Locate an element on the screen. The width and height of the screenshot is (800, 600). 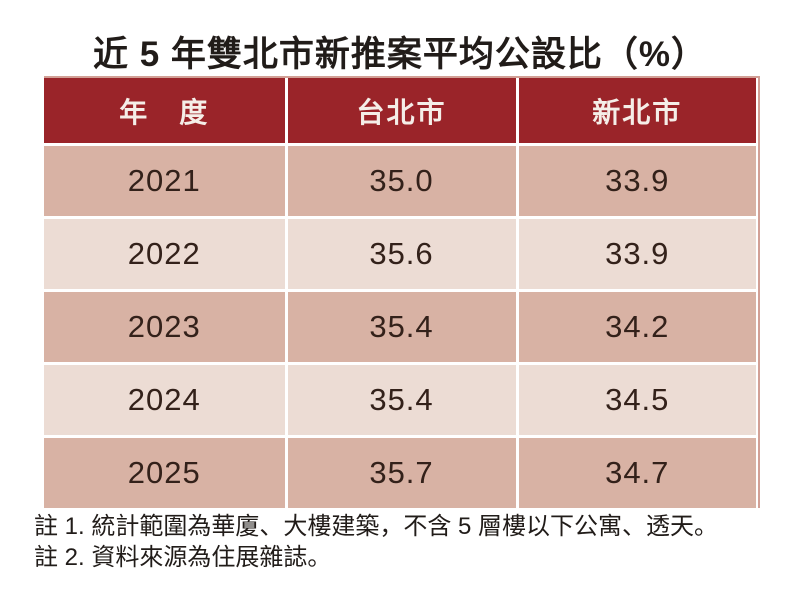
header-row: 年 度 台北市 新北市 is located at coordinates (400, 112).